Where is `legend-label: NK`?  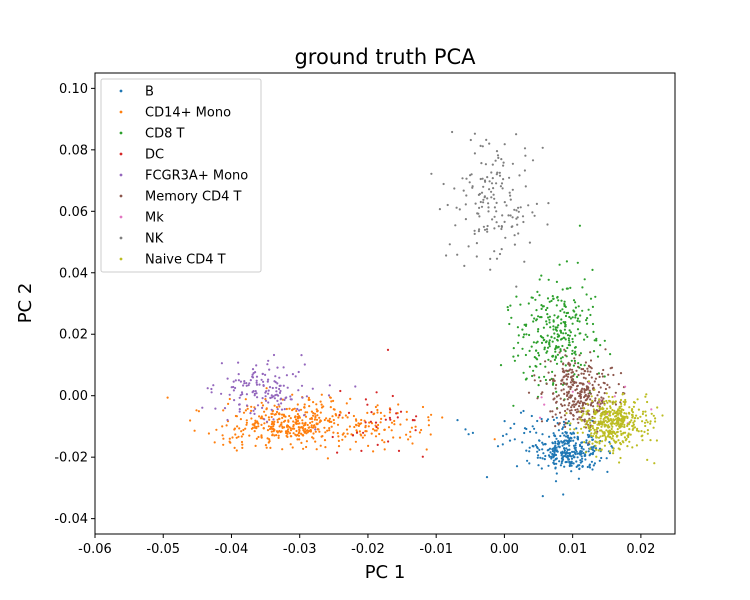
legend-label: NK is located at coordinates (154, 239).